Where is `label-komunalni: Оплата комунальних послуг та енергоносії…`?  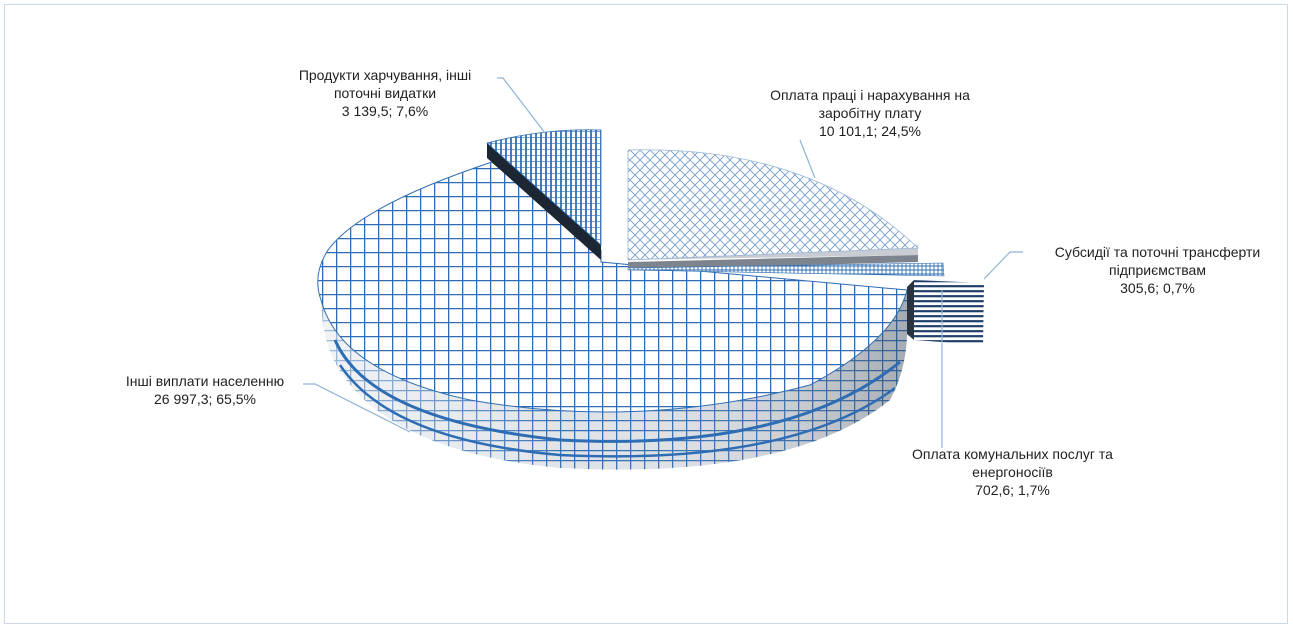 label-komunalni: Оплата комунальних послуг та енергоносії… is located at coordinates (1012, 472).